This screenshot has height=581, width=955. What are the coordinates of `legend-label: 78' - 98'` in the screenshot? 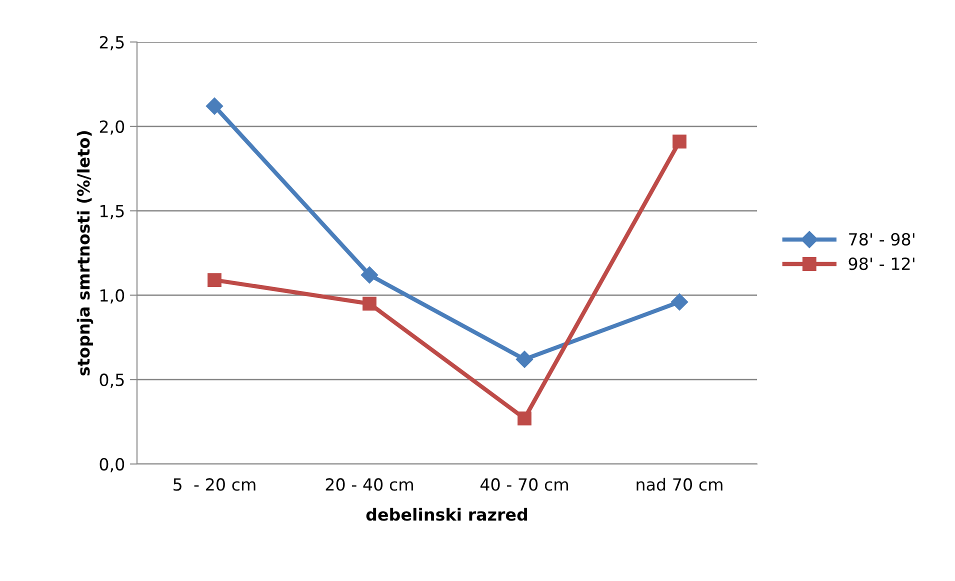 It's located at (881, 239).